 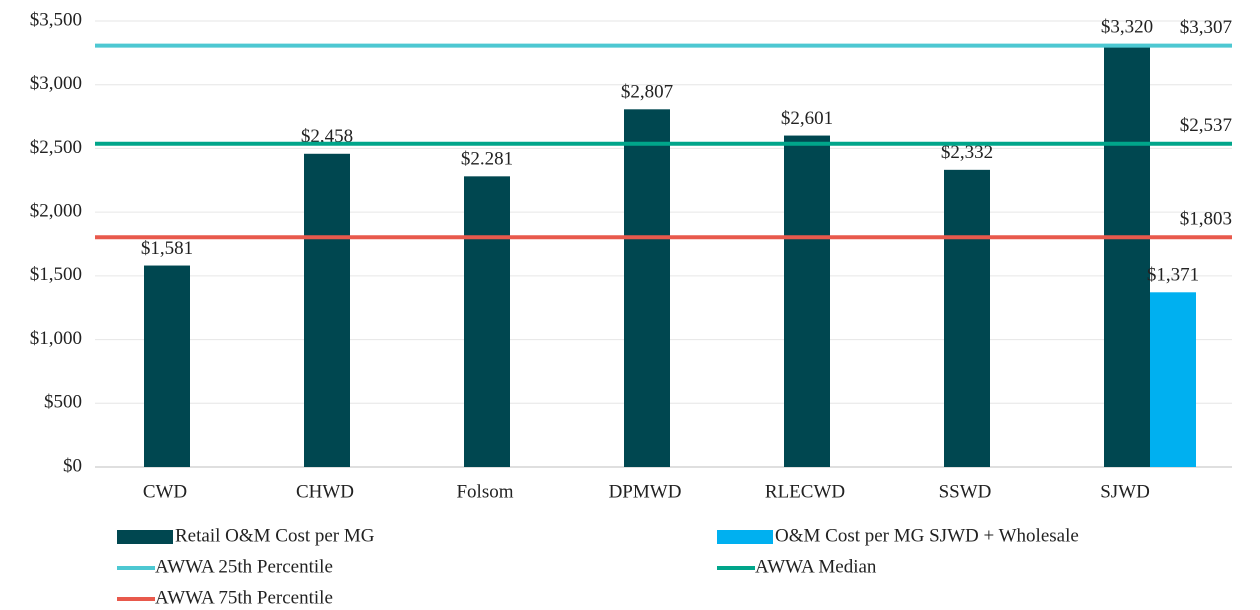 I want to click on data-label: $2,601, so click(x=807, y=118).